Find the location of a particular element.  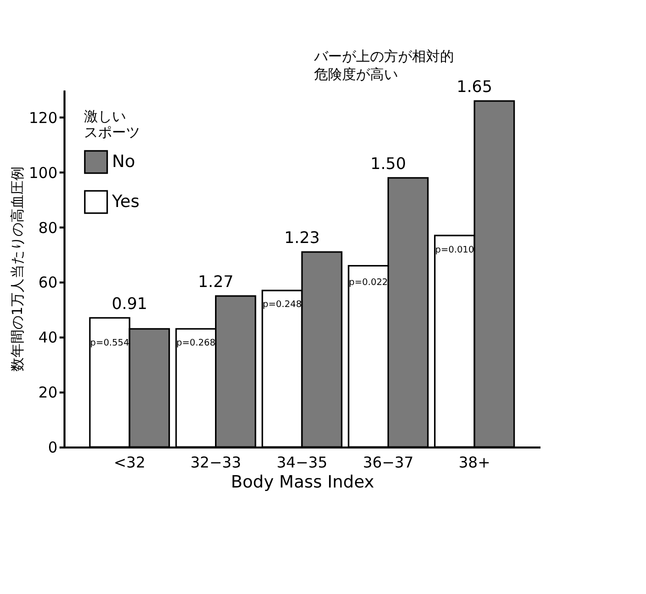

legend-title: 激しいスポーツ is located at coordinates (112, 125).